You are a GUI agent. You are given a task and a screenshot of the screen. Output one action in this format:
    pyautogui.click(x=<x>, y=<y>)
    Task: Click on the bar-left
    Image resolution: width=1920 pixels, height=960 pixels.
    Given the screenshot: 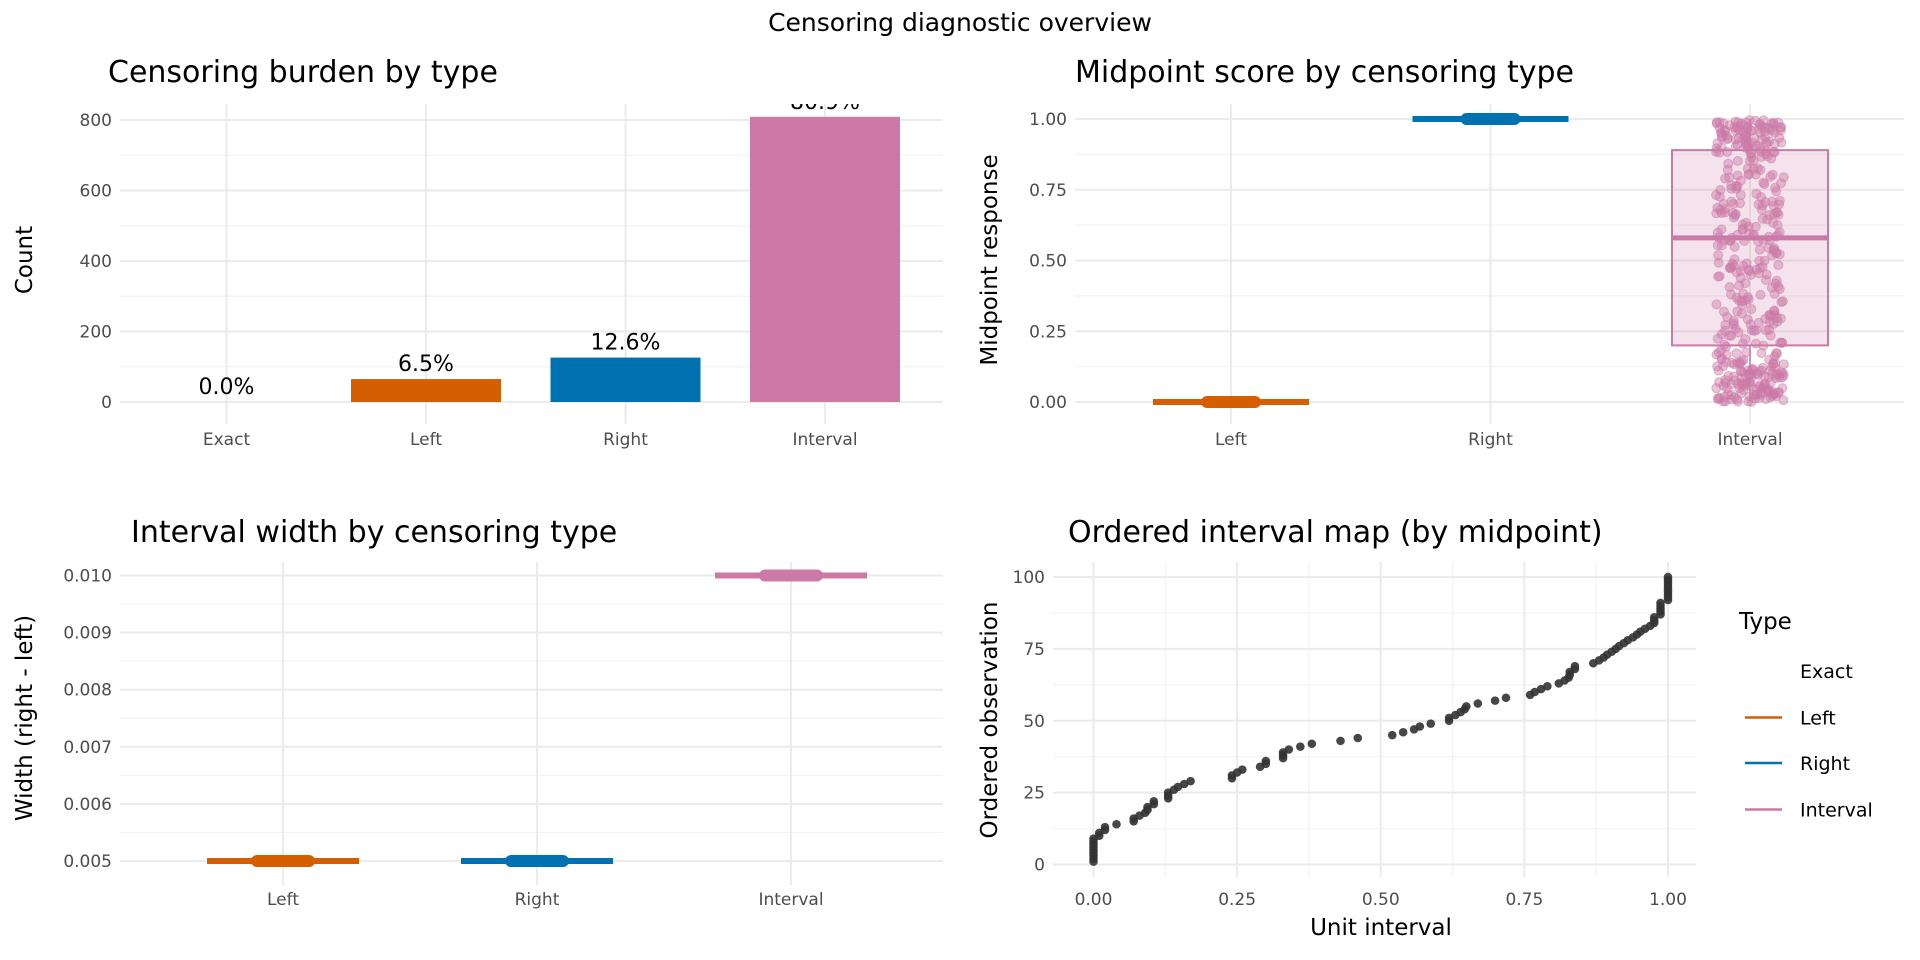 What is the action you would take?
    pyautogui.click(x=426, y=390)
    